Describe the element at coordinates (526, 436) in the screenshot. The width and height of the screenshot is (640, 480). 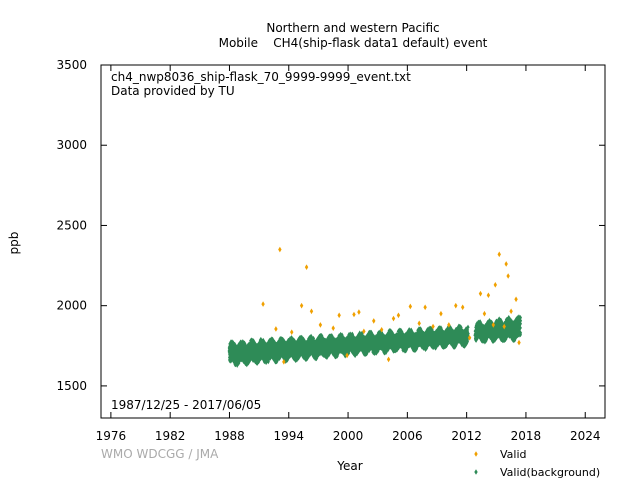
I see `x-tick-label: 2018` at that location.